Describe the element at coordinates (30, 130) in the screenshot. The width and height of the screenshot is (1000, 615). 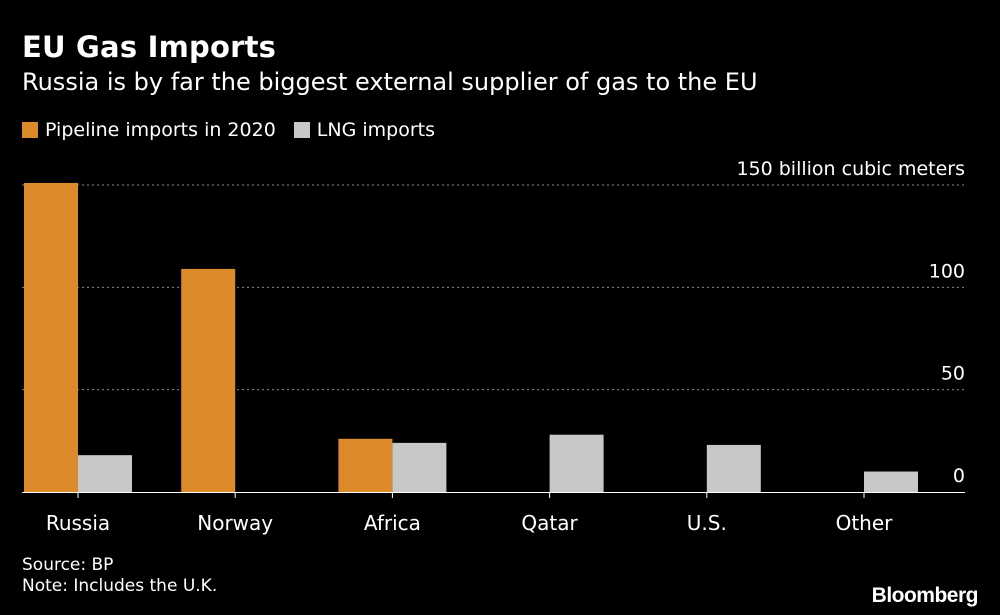
I see `legend-swatch-pipeline` at that location.